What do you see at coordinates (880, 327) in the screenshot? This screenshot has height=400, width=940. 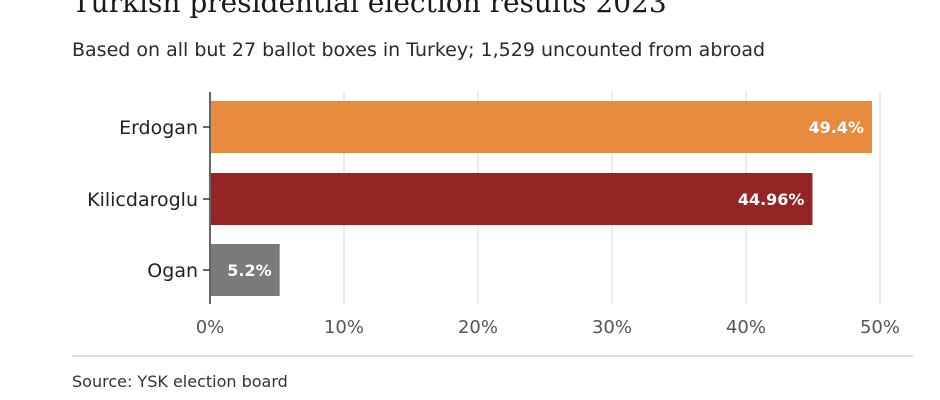 I see `x-tick-label: 50%` at bounding box center [880, 327].